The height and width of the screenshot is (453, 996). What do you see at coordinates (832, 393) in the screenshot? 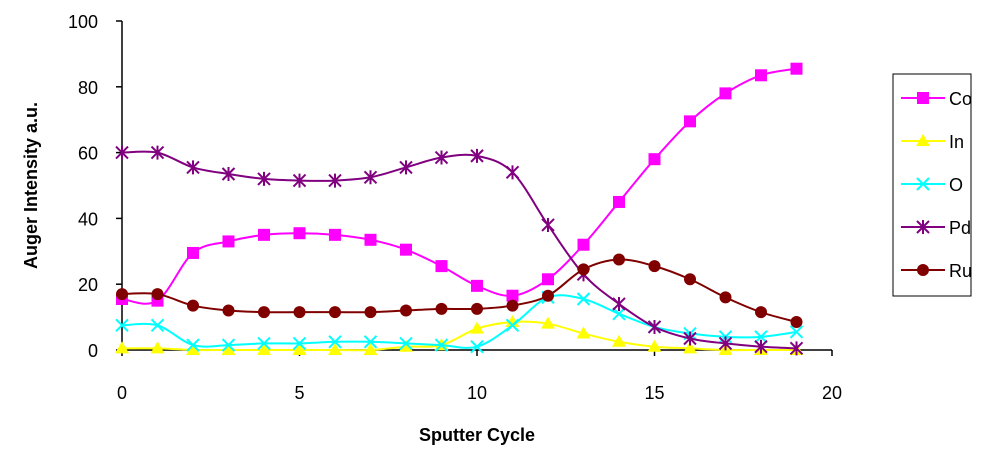
I see `x-tick-label: 20` at bounding box center [832, 393].